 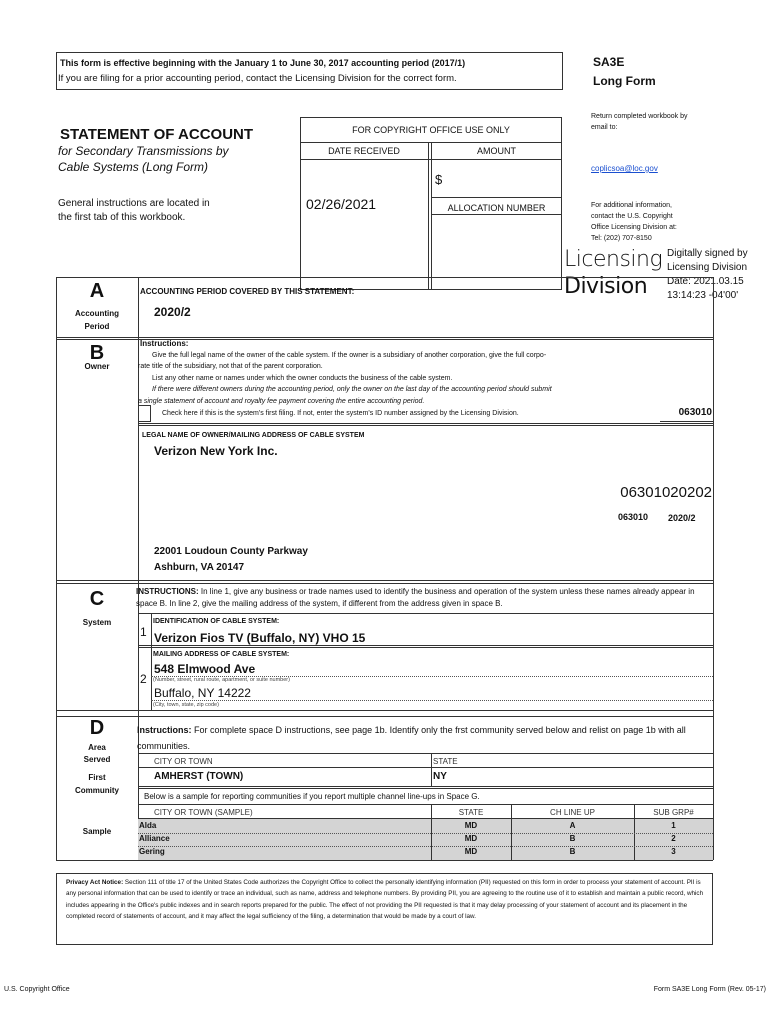 I want to click on signature-name-1: Licensing, so click(x=613, y=259).